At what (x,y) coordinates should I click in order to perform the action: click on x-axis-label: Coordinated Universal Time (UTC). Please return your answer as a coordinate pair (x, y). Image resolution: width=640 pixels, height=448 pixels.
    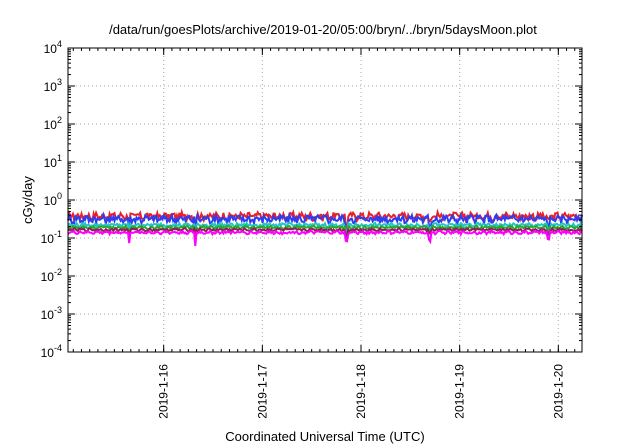
    Looking at the image, I should click on (324, 436).